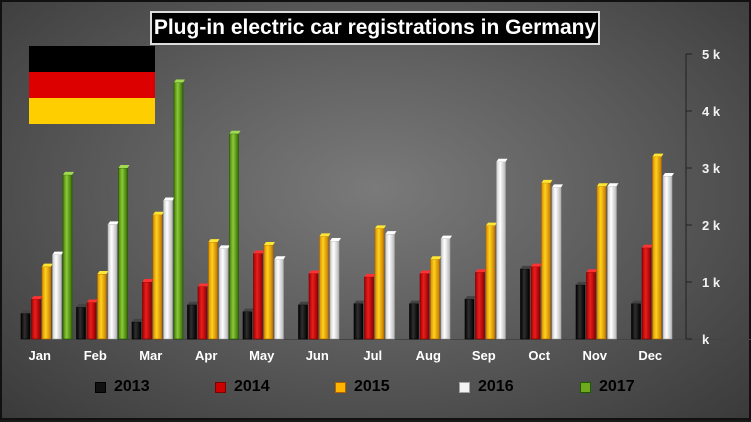 This screenshot has height=422, width=751. I want to click on bar-jun-2016, so click(335, 288).